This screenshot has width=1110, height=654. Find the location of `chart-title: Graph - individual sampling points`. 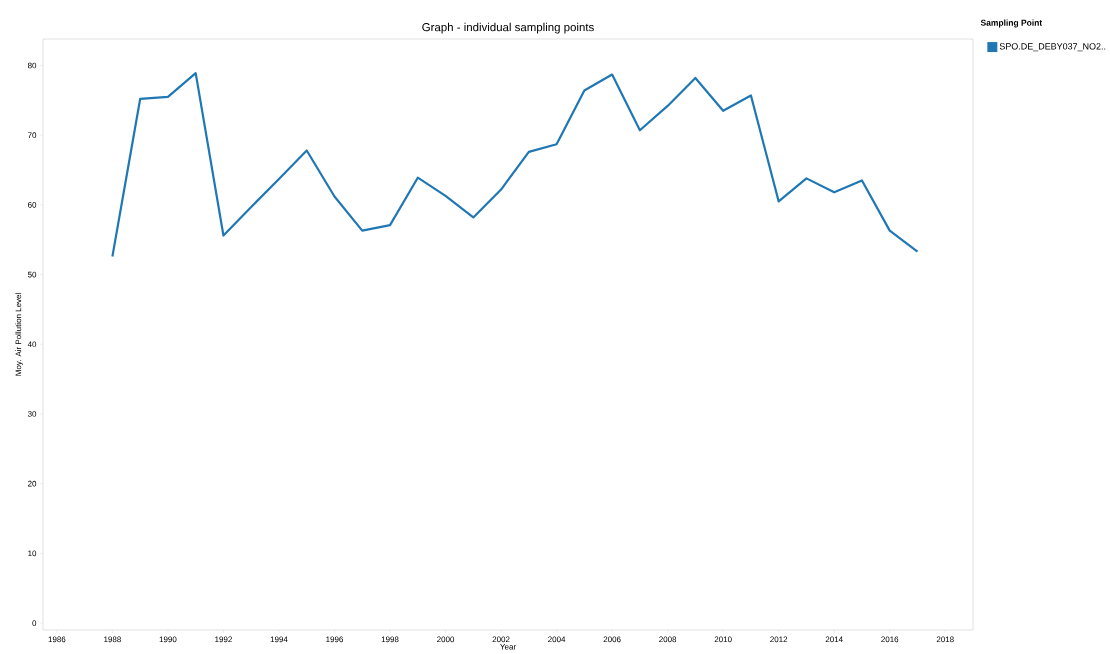

chart-title: Graph - individual sampling points is located at coordinates (508, 28).